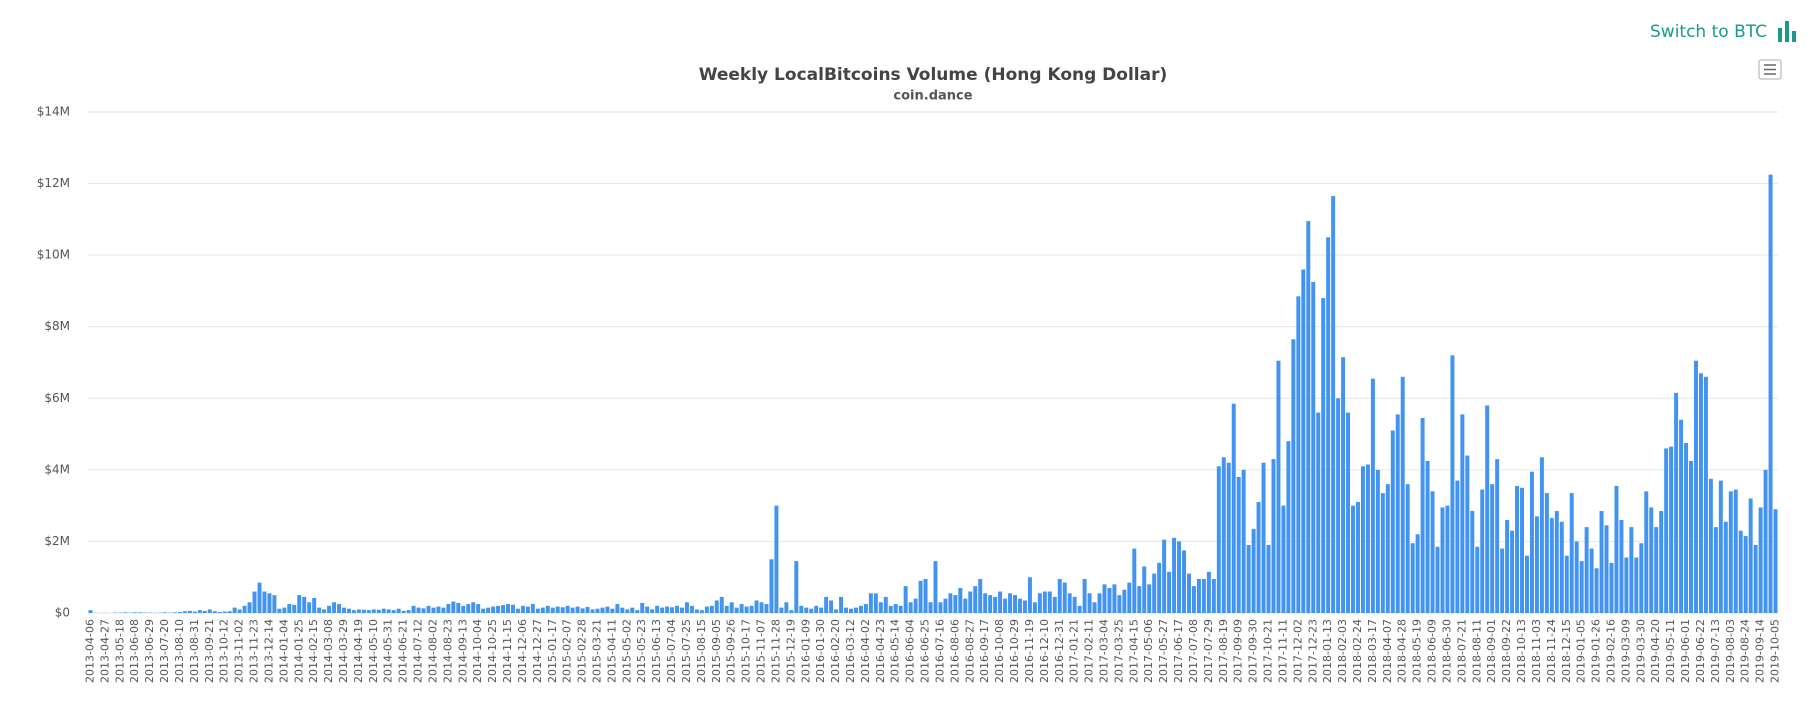 This screenshot has height=724, width=1810. What do you see at coordinates (656, 651) in the screenshot?
I see `x-tick-label: 2015-06-13` at bounding box center [656, 651].